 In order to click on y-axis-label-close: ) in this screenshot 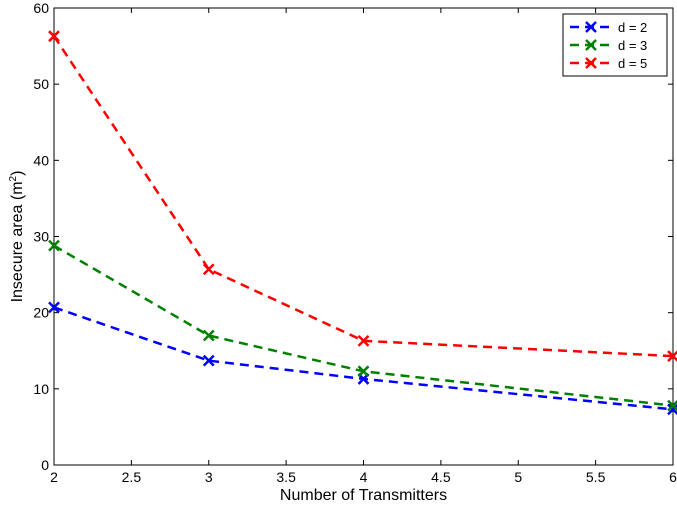, I will do `click(17, 173)`.